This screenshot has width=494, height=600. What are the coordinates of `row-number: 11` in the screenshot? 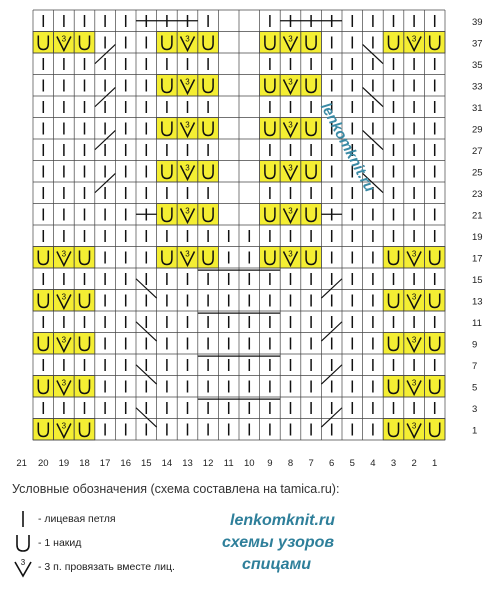 It's located at (477, 323).